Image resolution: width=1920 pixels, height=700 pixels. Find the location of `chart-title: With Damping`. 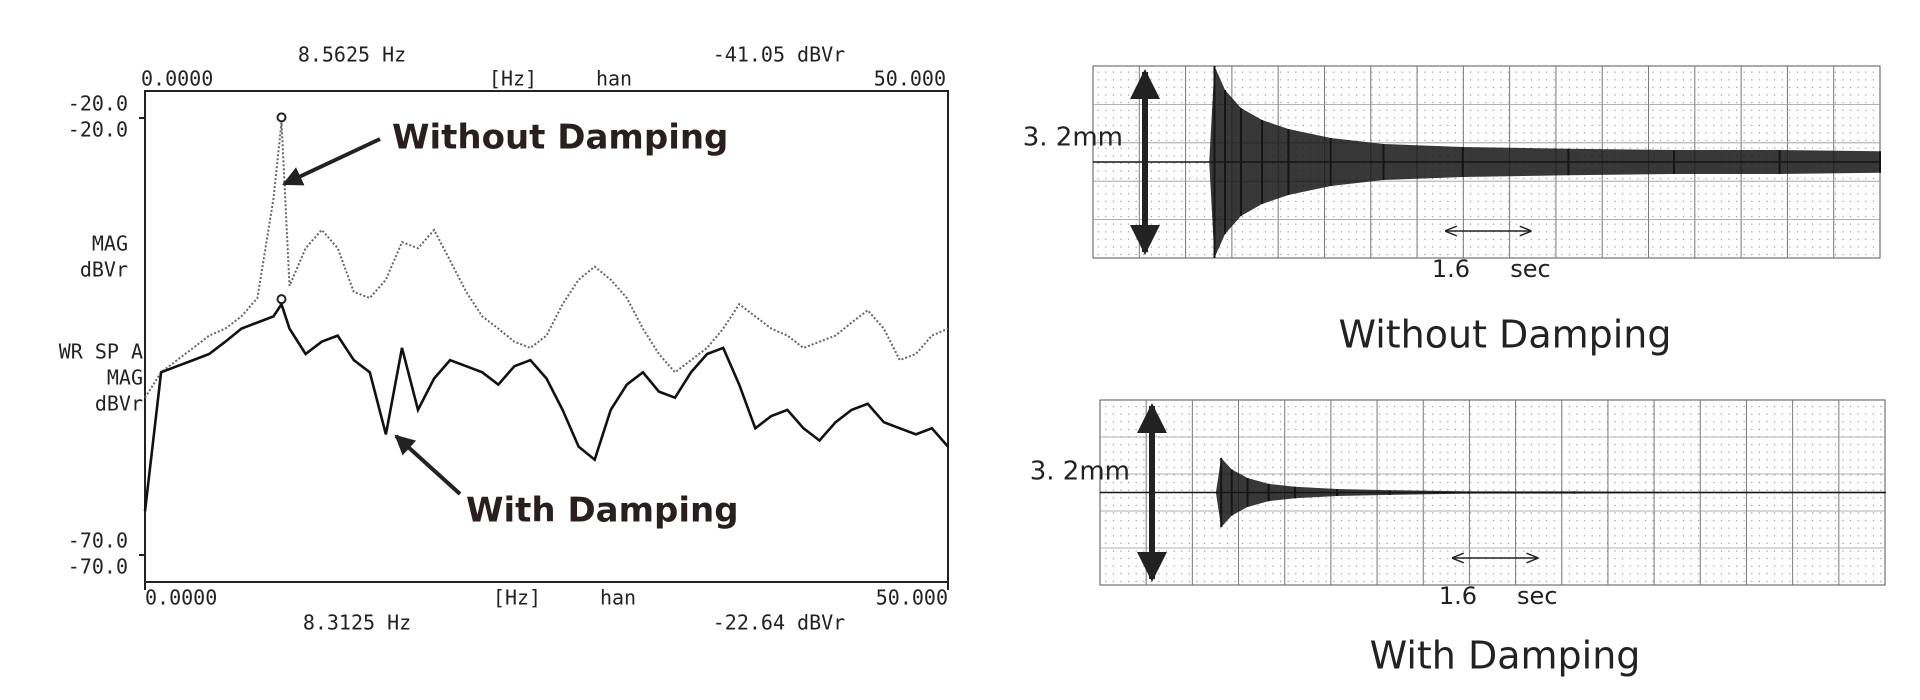

chart-title: With Damping is located at coordinates (1505, 656).